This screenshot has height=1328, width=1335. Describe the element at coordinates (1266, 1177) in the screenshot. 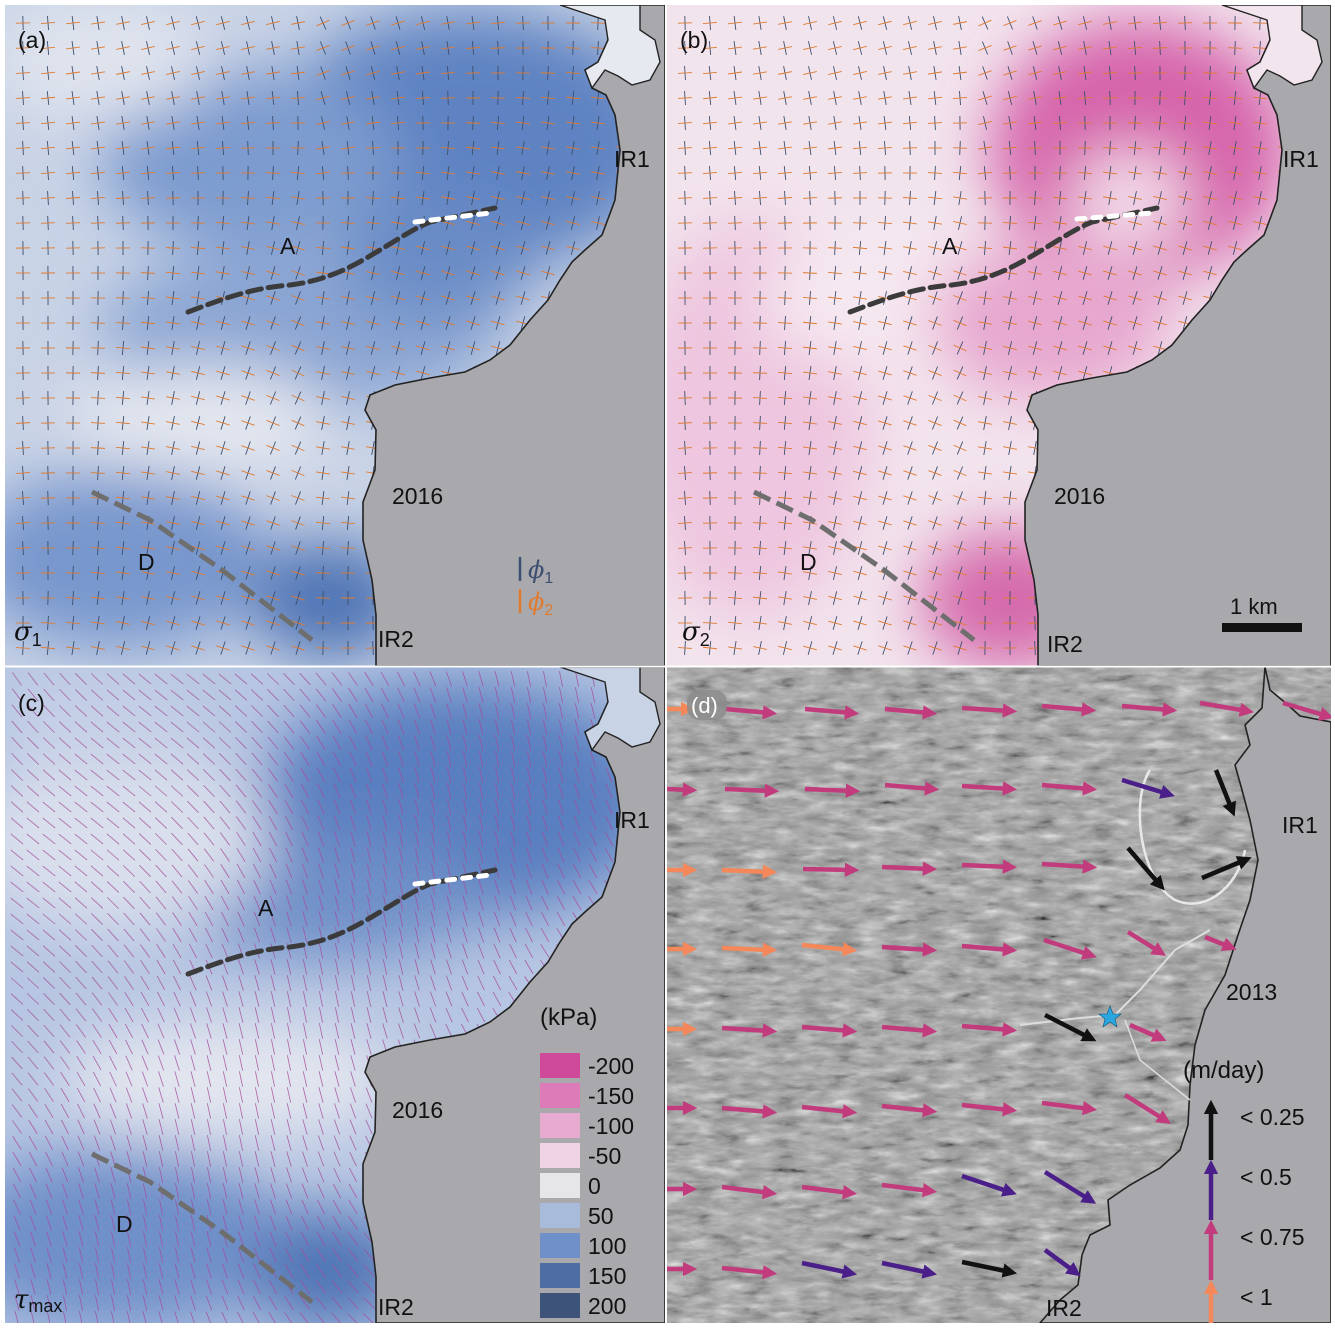

I see `velocity-legend-label: < 0.5` at that location.